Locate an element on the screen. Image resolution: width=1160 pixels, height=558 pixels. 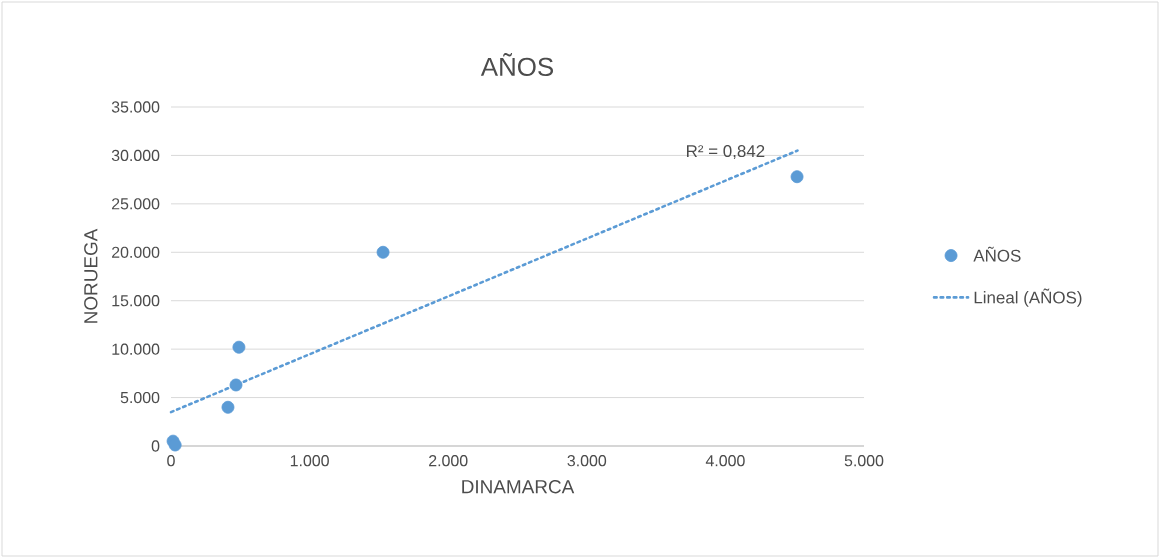
x-tick-label: 0 is located at coordinates (171, 461).